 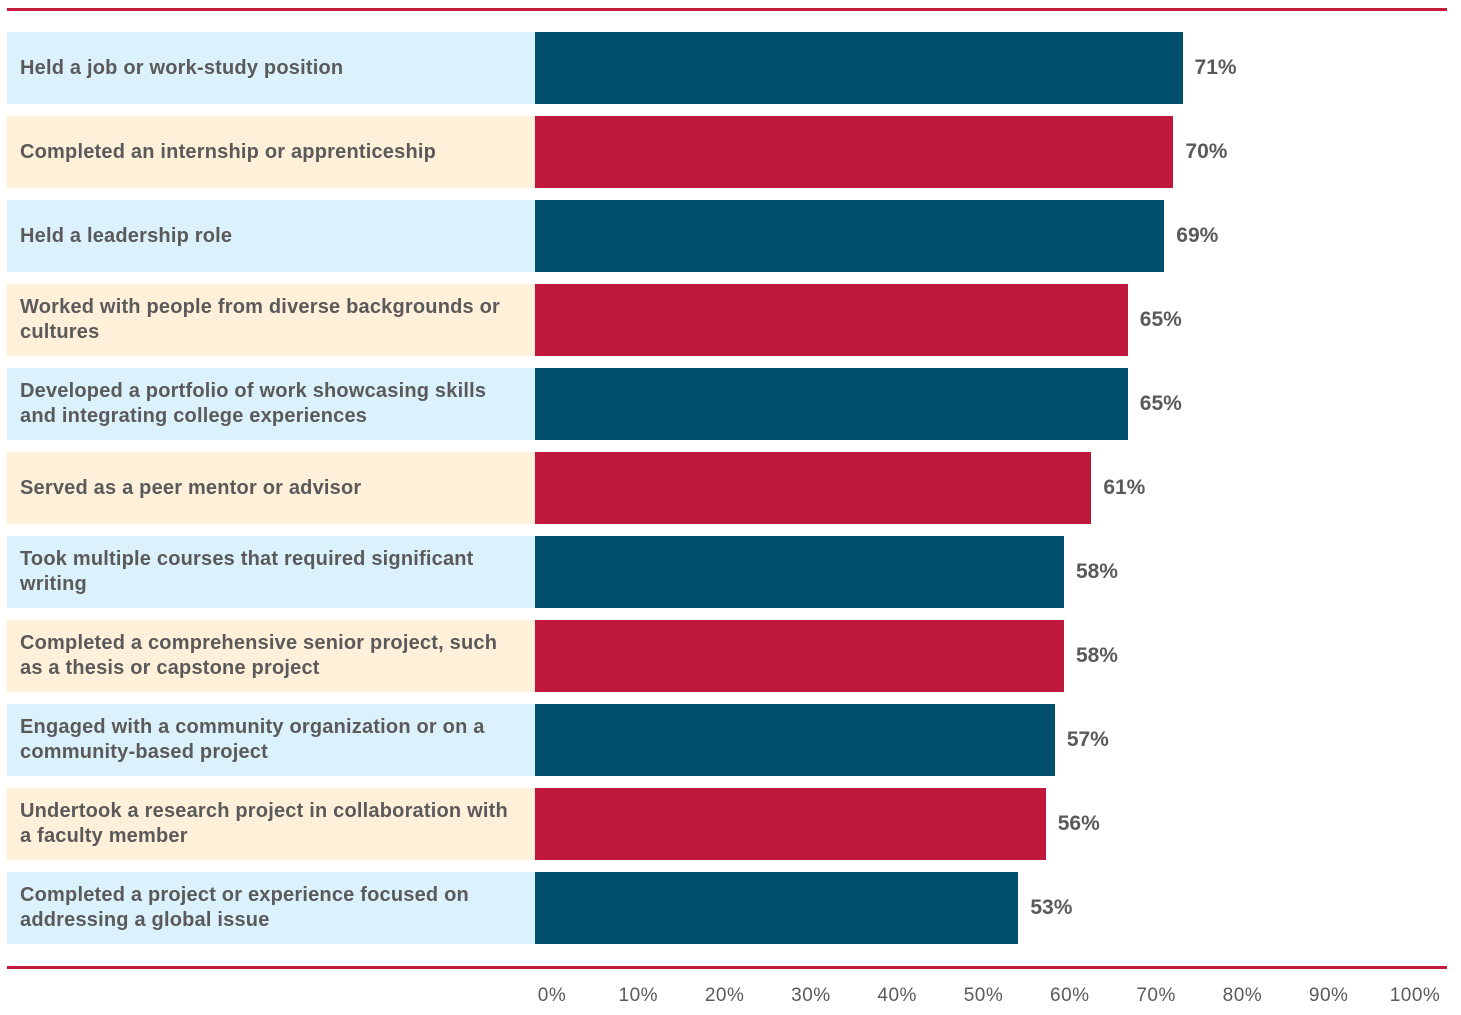 I want to click on x-tick-label: 0%, so click(x=552, y=995).